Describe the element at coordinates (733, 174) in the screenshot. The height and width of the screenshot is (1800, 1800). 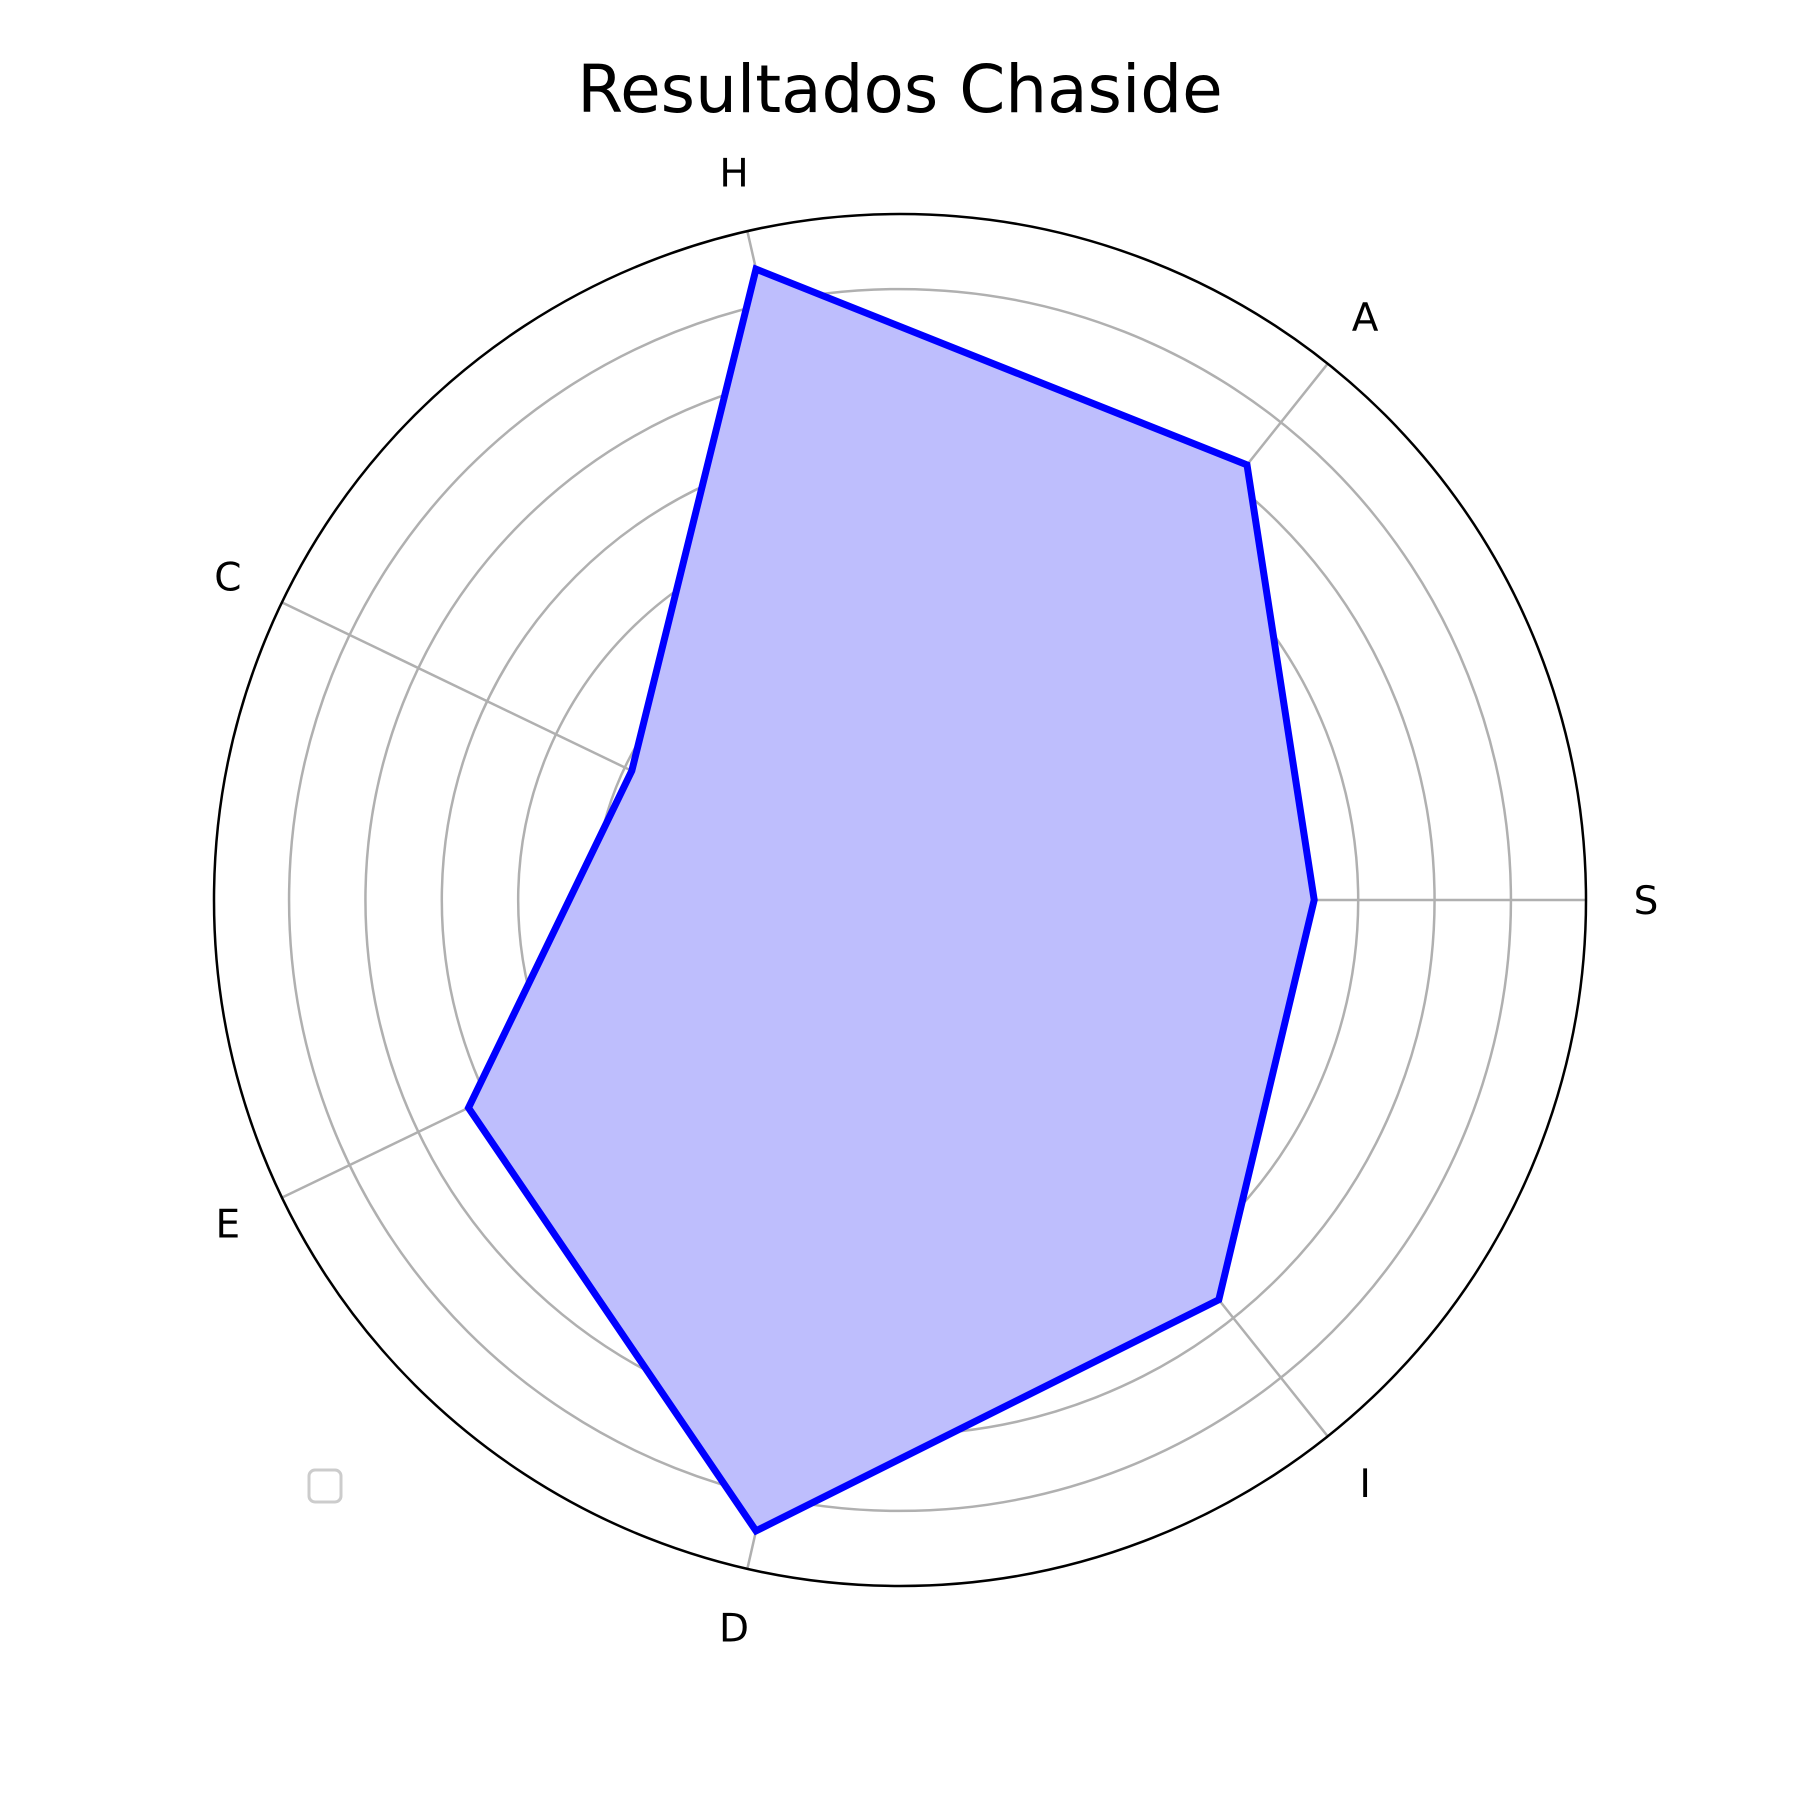
I see `category-label-H: H` at that location.